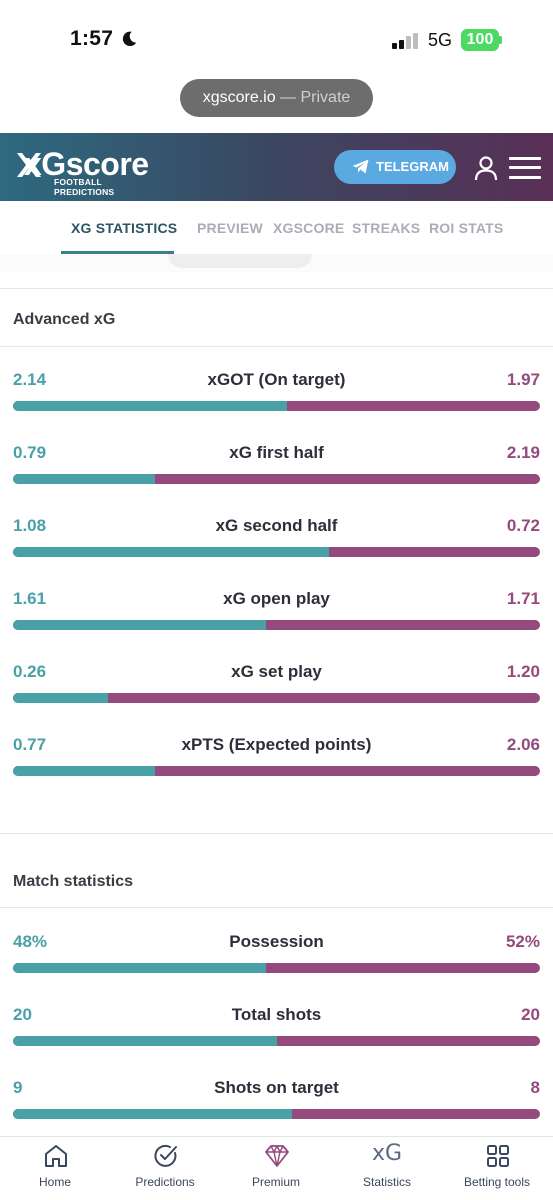 The image size is (553, 1200). Describe the element at coordinates (440, 40) in the screenshot. I see `network-label: 5G` at that location.